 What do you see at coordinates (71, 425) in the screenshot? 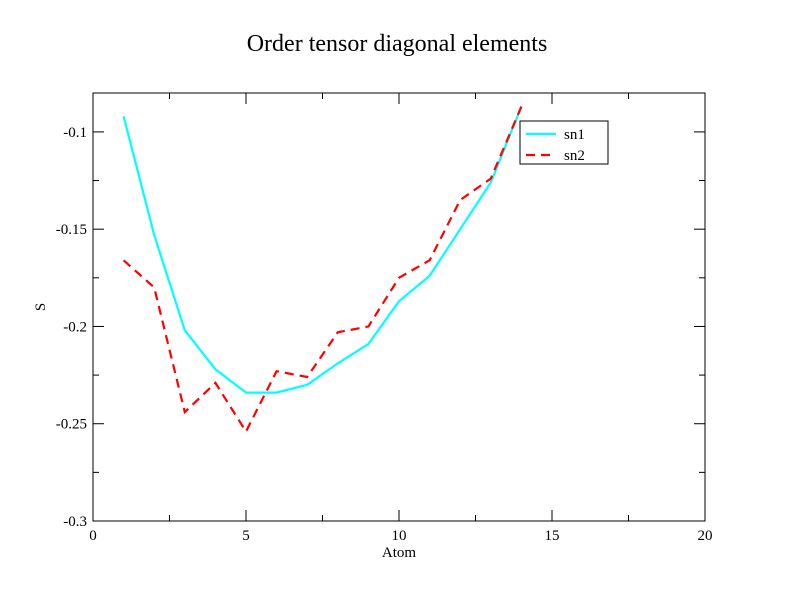
I see `y-tick-label: -0.25` at bounding box center [71, 425].